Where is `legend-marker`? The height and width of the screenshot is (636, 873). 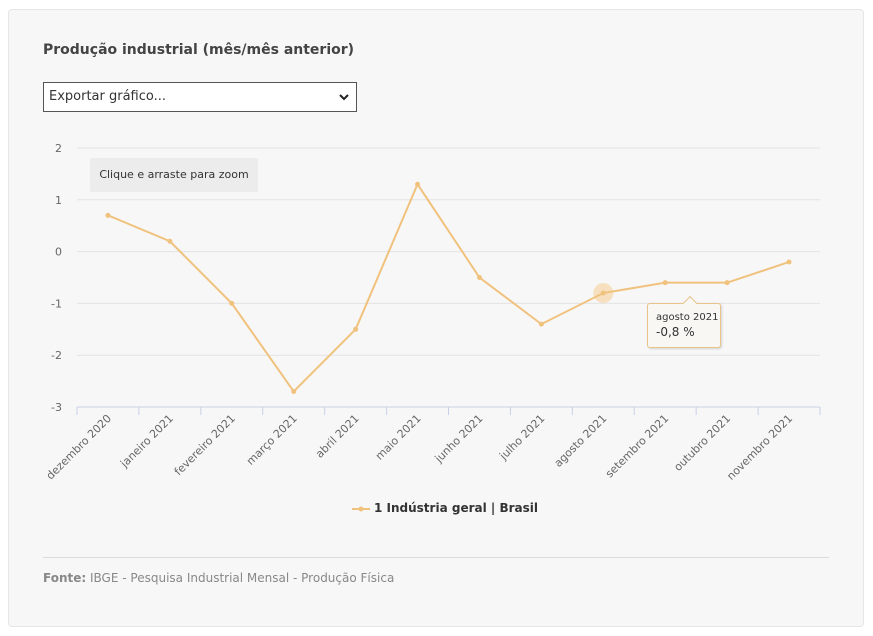
legend-marker is located at coordinates (361, 509).